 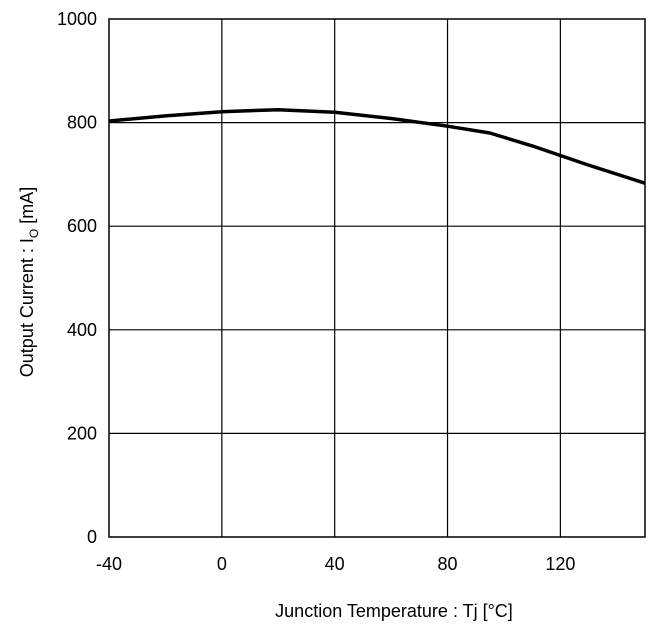 What do you see at coordinates (92, 537) in the screenshot?
I see `y-tick-label: 0` at bounding box center [92, 537].